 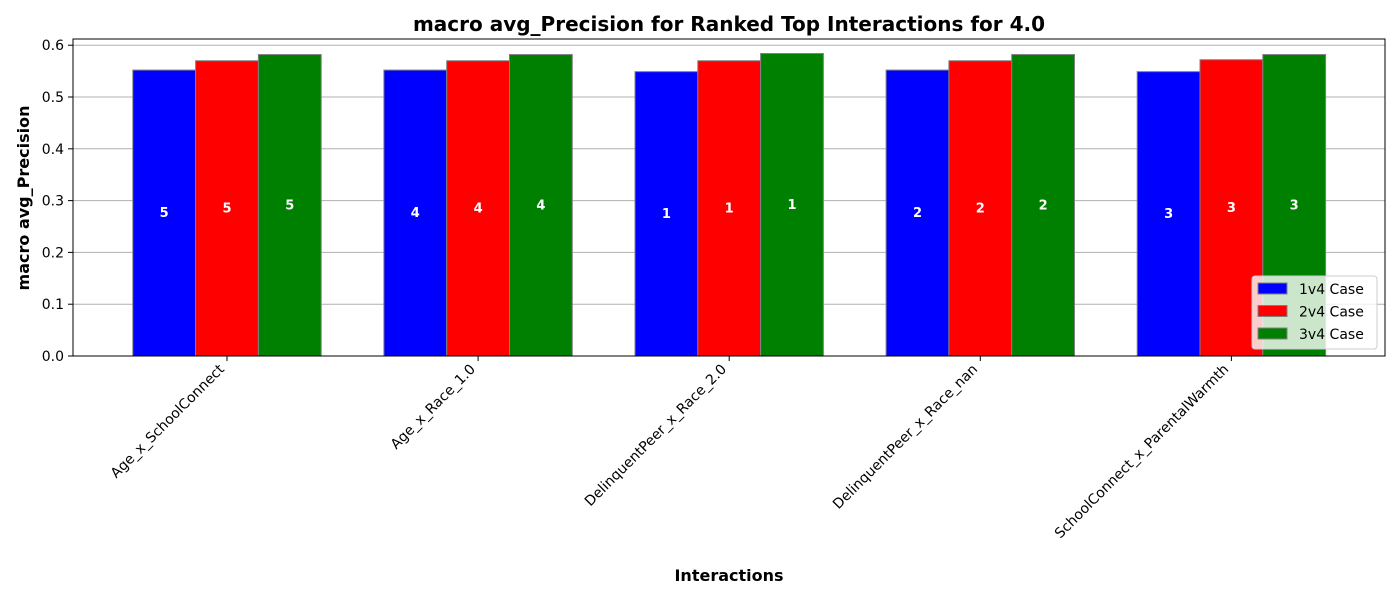 What do you see at coordinates (1331, 313) in the screenshot?
I see `legend-label: 2v4 Case` at bounding box center [1331, 313].